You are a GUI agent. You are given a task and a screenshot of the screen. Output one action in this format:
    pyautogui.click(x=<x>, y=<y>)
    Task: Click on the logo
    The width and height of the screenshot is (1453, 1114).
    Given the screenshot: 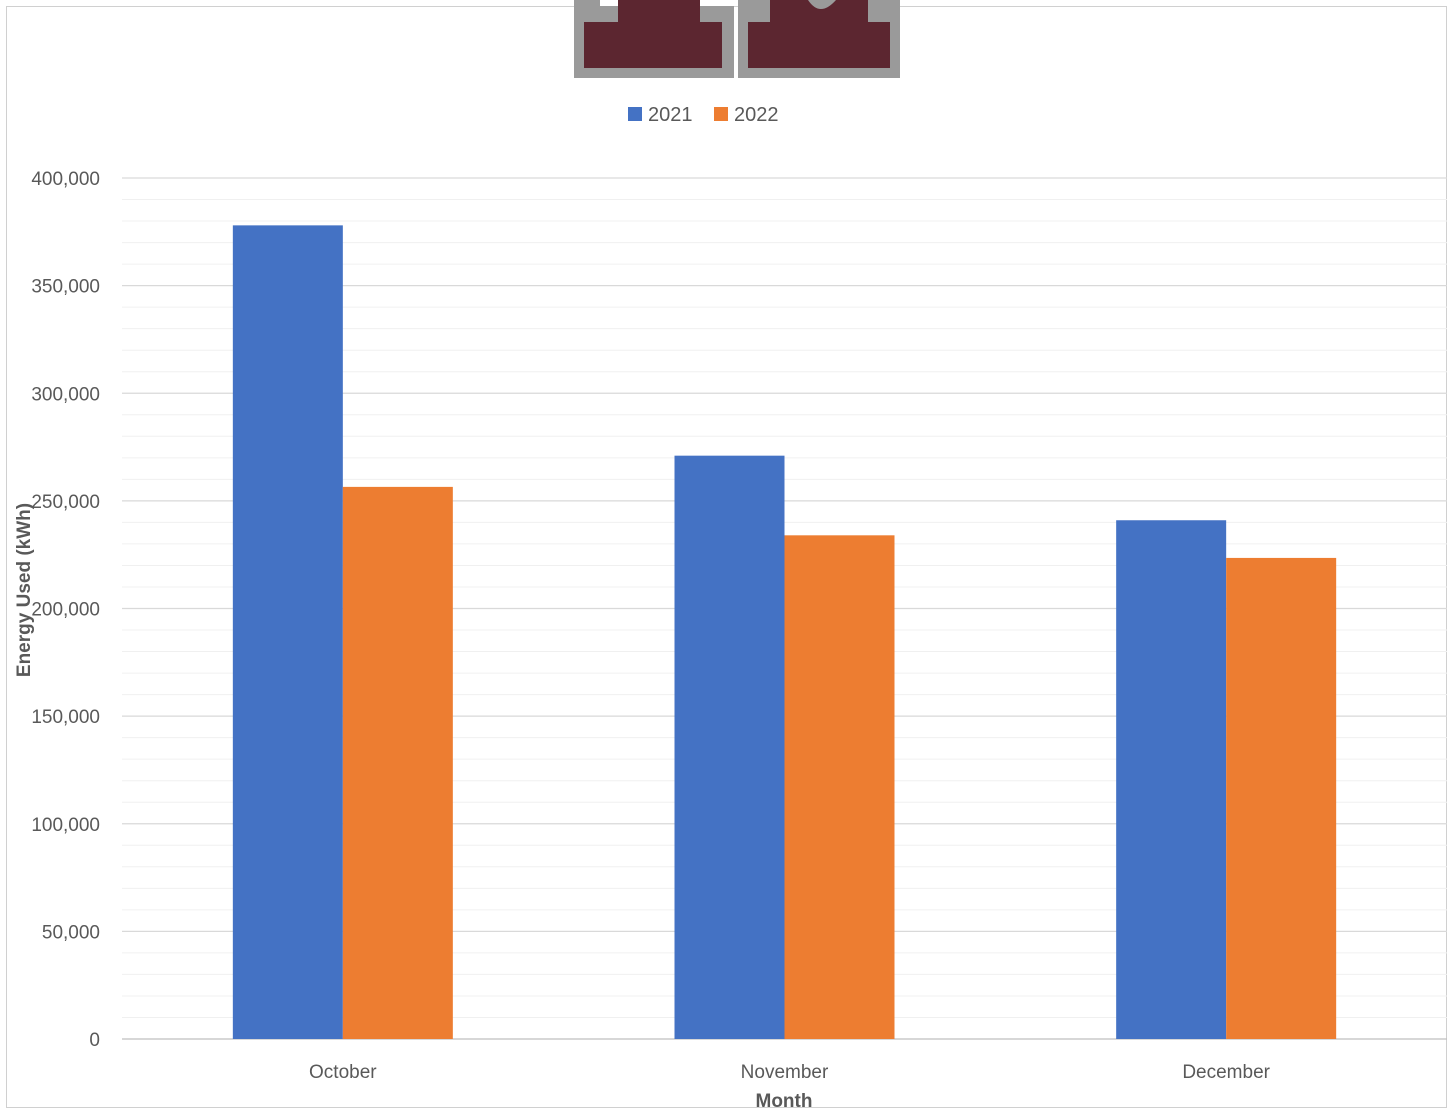 What is the action you would take?
    pyautogui.click(x=737, y=39)
    